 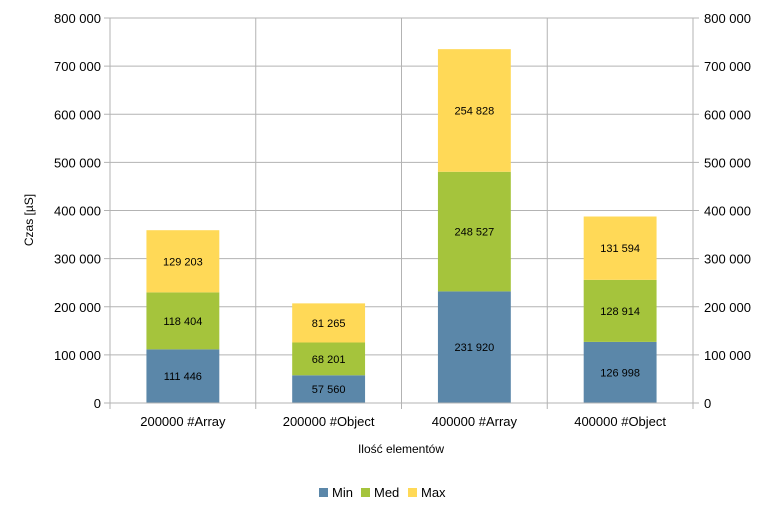 I want to click on x-category-label: 400000 #Array, so click(x=475, y=421).